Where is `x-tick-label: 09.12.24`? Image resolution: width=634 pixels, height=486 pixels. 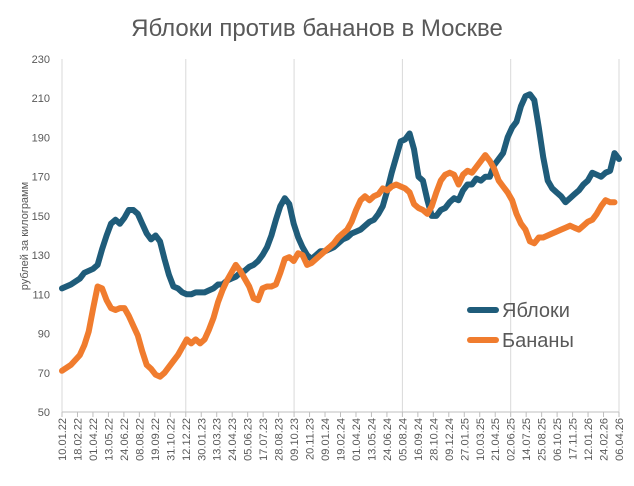 x-tick-label: 09.12.24 is located at coordinates (450, 439).